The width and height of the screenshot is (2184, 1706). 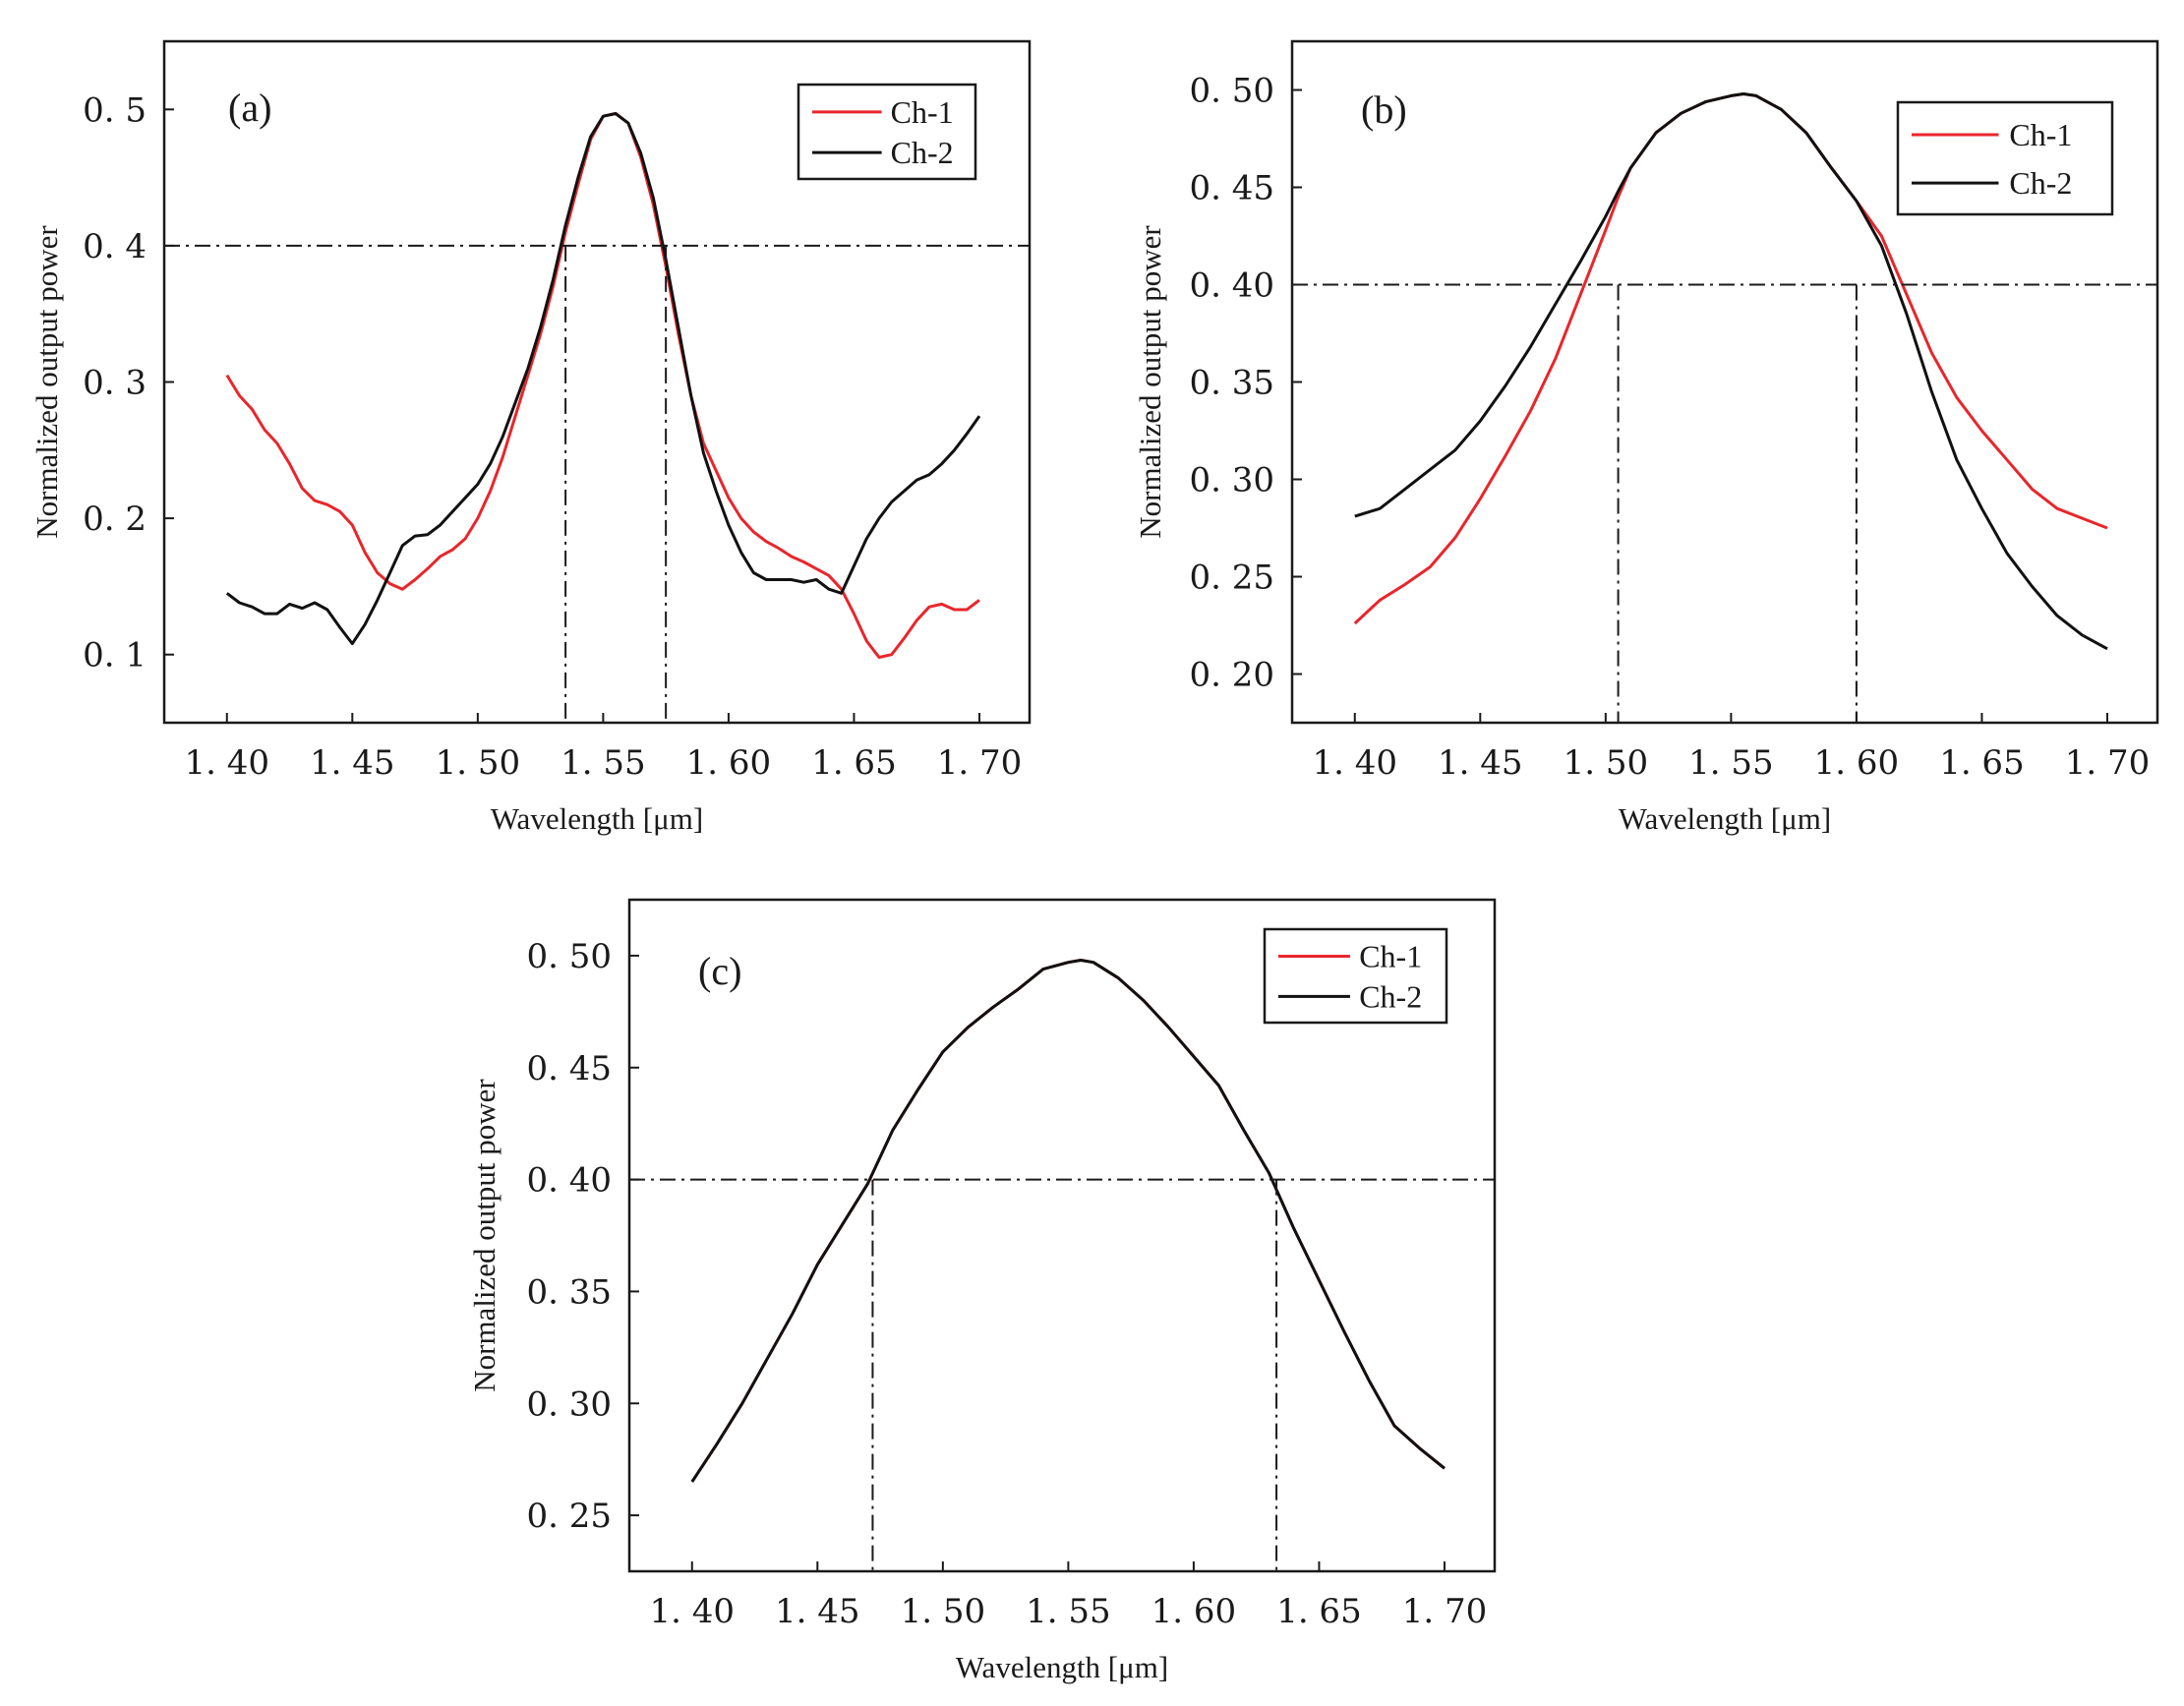 I want to click on panel-label: (b), so click(x=1384, y=110).